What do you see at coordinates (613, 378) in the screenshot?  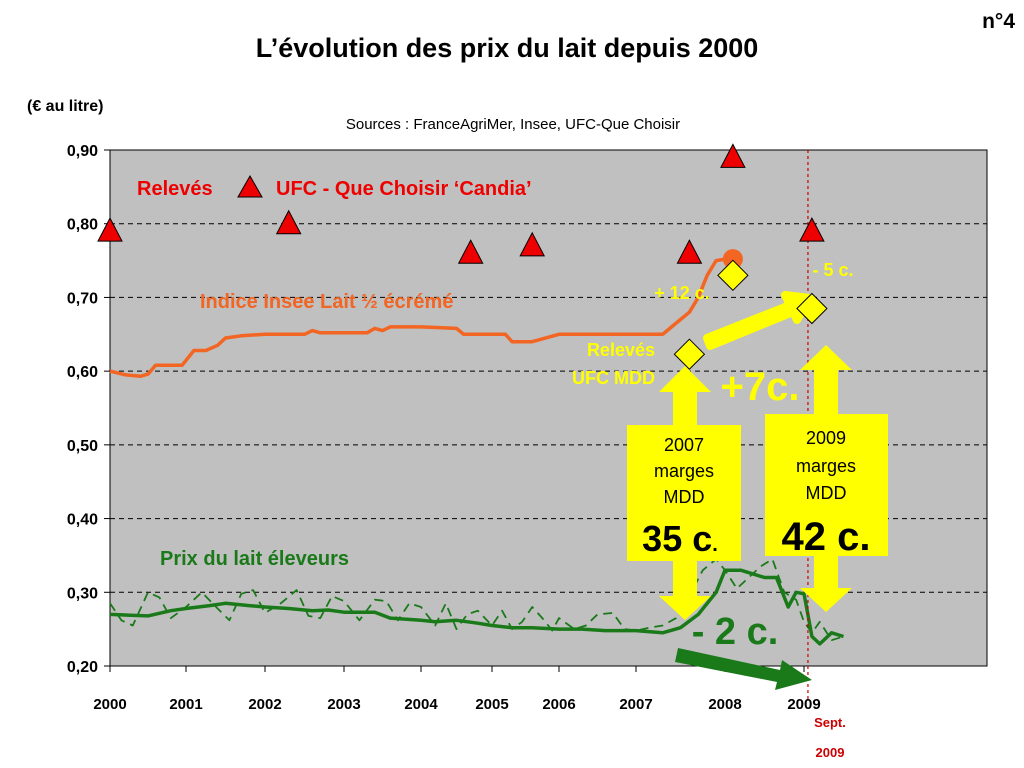 I see `mdd-label-line2: UFC MDD` at bounding box center [613, 378].